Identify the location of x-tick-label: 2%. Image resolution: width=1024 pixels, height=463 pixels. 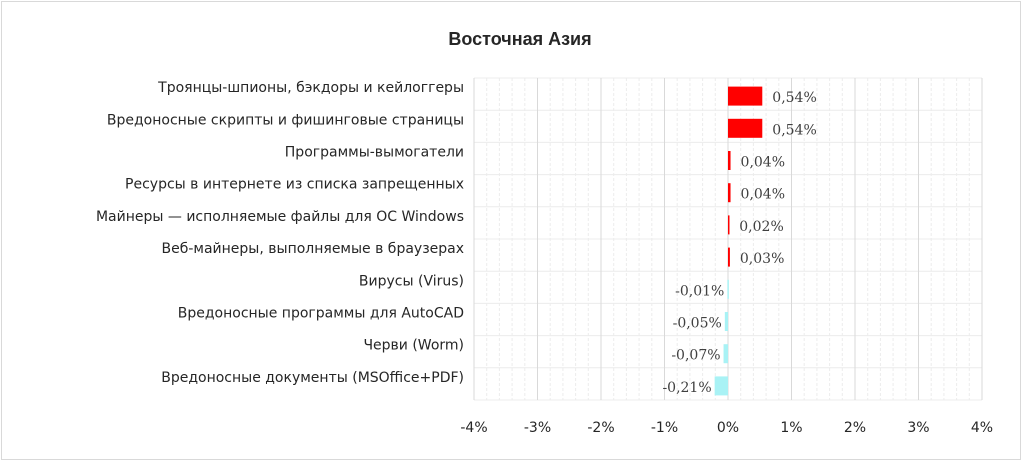
(855, 428).